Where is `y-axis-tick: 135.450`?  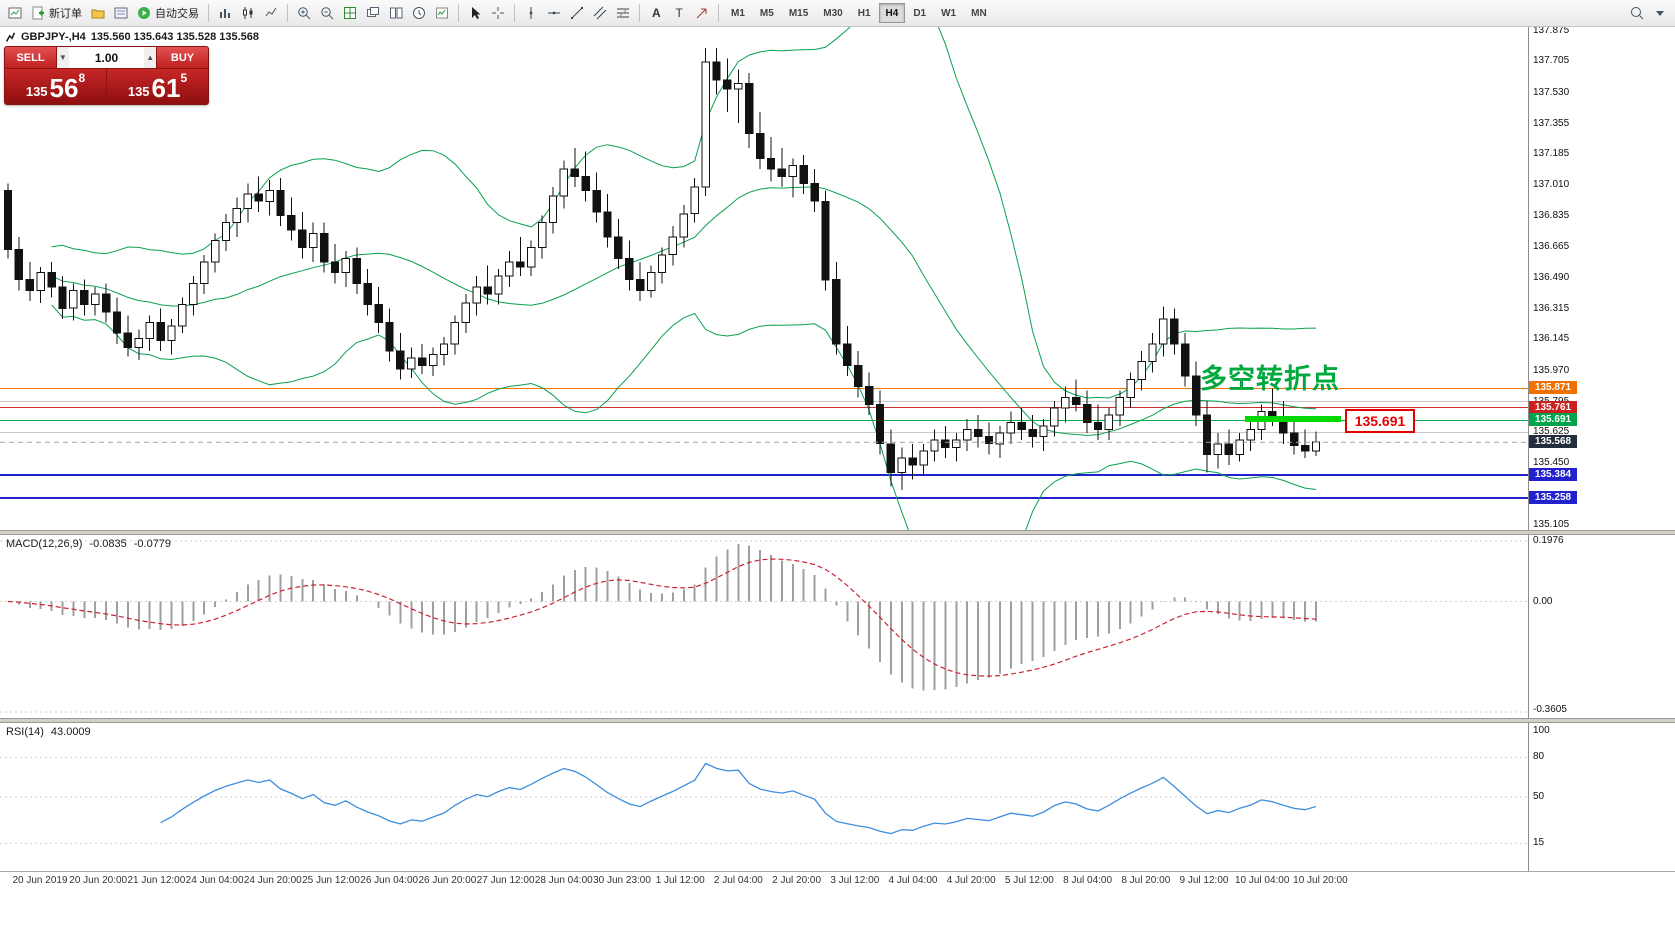 y-axis-tick: 135.450 is located at coordinates (1551, 463).